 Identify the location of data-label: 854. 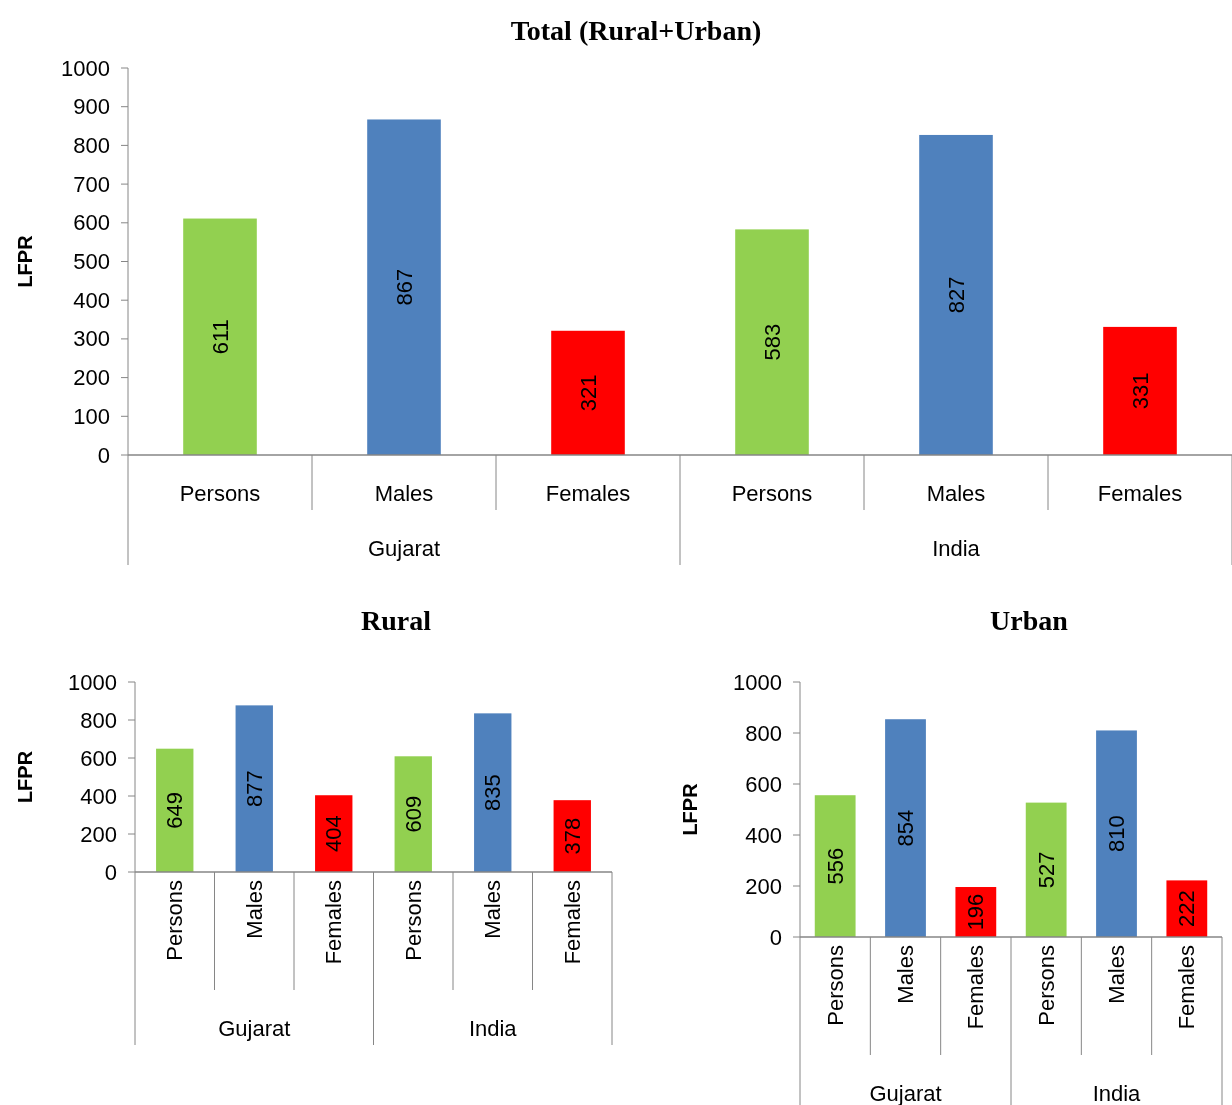
(905, 828).